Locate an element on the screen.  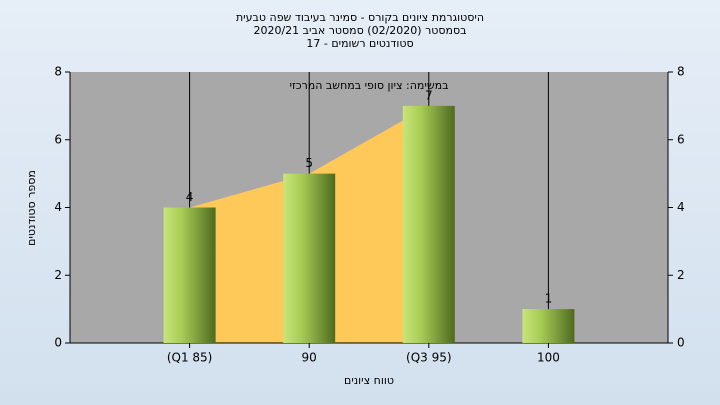
y-tick-label: 0 is located at coordinates (58, 343).